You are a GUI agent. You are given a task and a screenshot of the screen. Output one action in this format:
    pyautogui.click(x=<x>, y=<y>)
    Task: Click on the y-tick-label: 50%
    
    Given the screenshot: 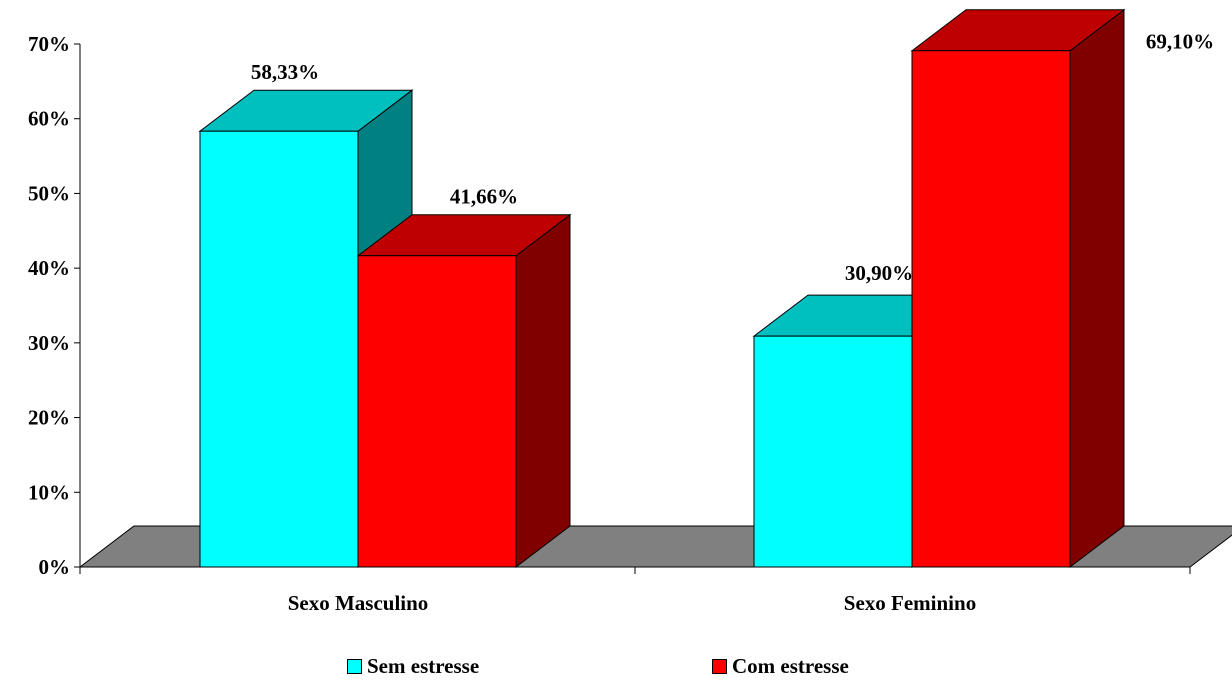 What is the action you would take?
    pyautogui.click(x=49, y=193)
    